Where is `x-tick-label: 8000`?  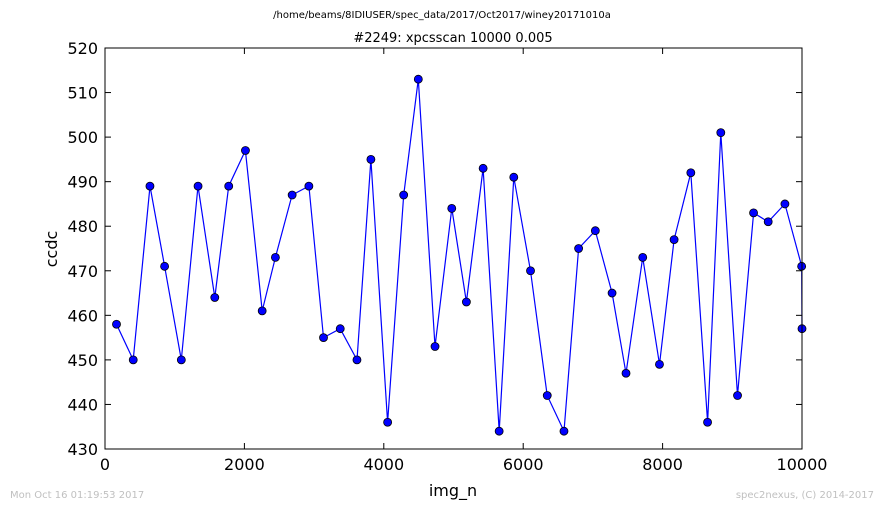
x-tick-label: 8000 is located at coordinates (662, 464).